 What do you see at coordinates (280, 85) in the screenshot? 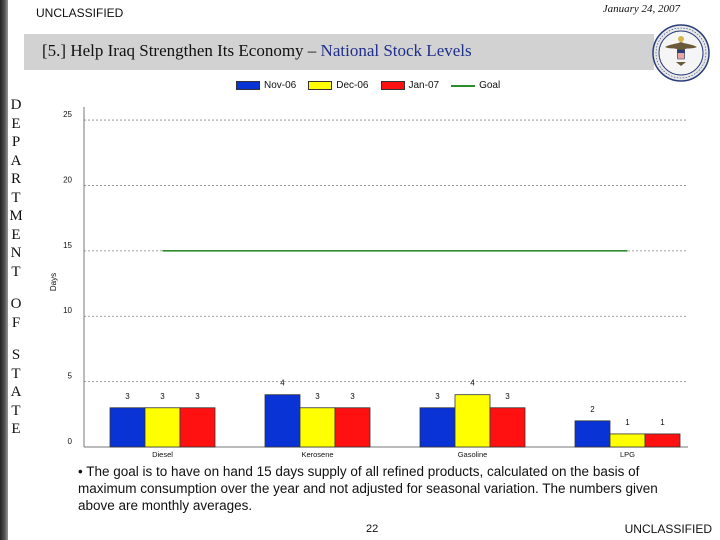
I see `legend-label-nov06: Nov-06` at bounding box center [280, 85].